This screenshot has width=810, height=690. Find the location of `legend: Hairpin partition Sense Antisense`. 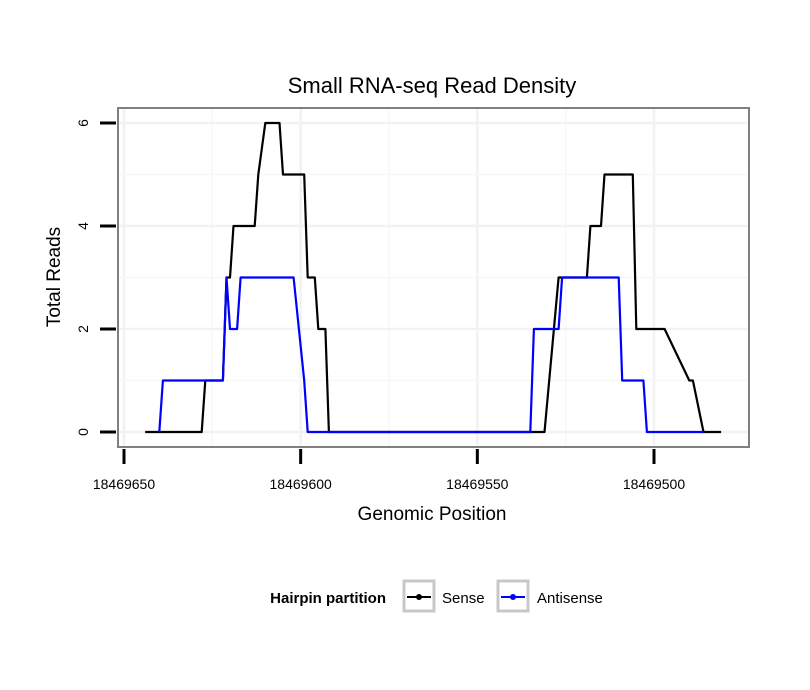

legend: Hairpin partition Sense Antisense is located at coordinates (436, 596).